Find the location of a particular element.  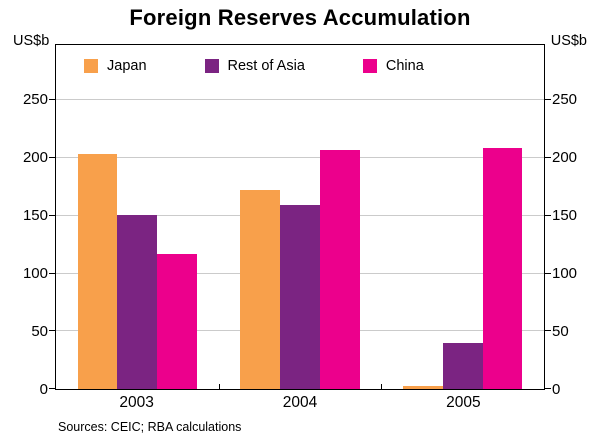

legend-item-china: China is located at coordinates (393, 66).